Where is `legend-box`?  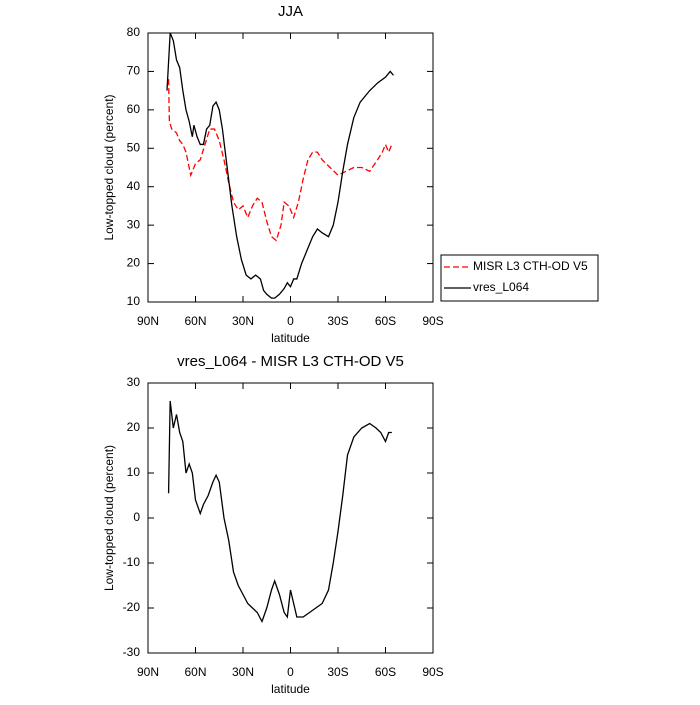
legend-box is located at coordinates (519, 278).